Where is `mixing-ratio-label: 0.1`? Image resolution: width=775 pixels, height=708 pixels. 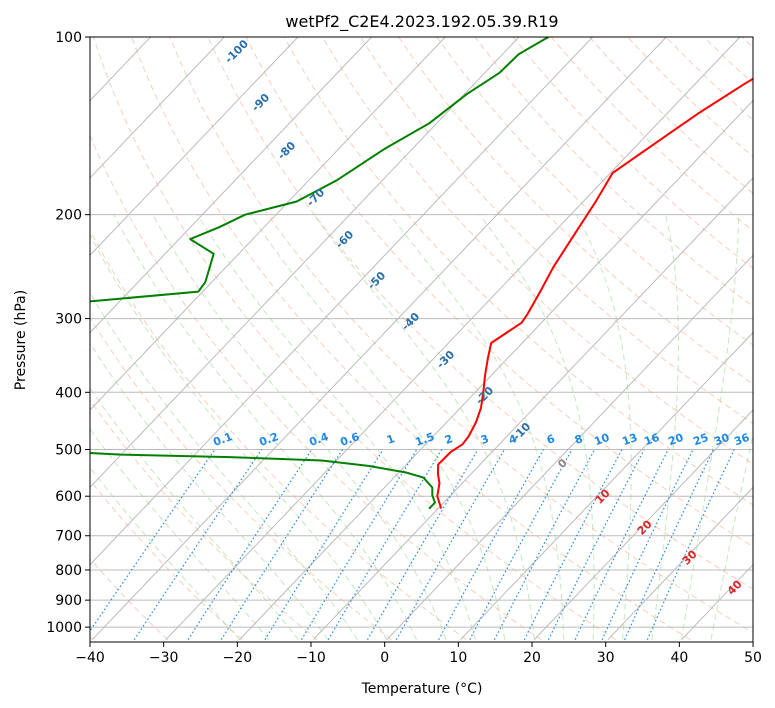
mixing-ratio-label: 0.1 is located at coordinates (222, 439).